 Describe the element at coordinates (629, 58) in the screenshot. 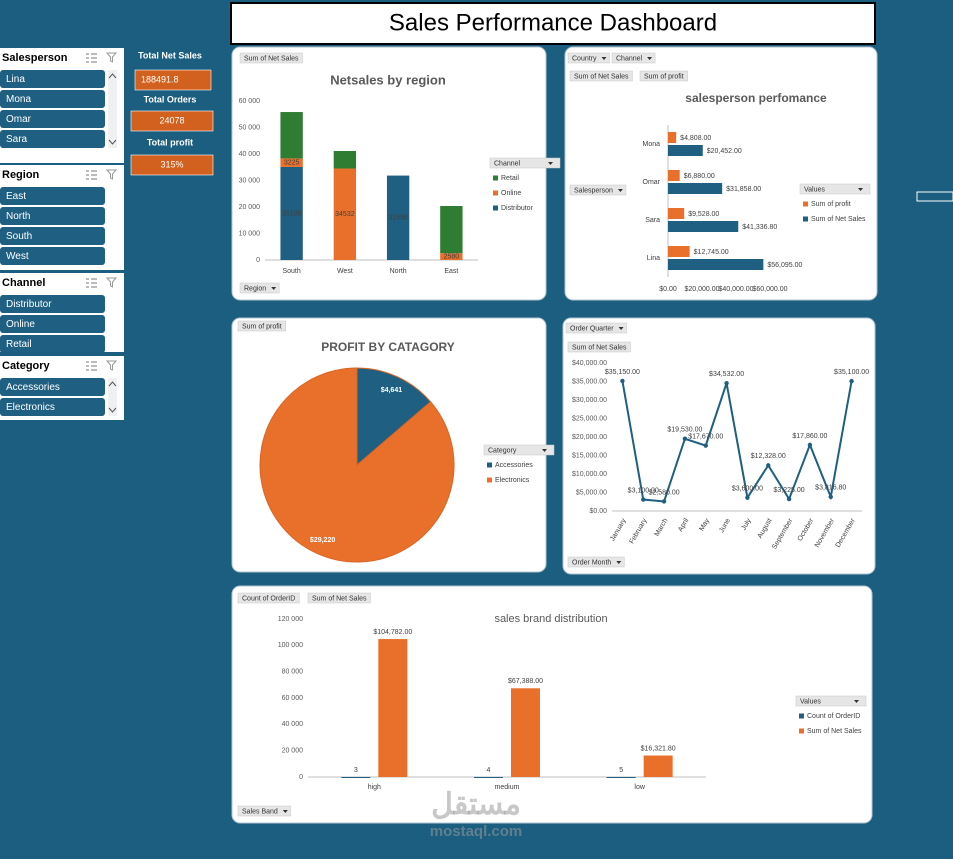

I see `field-button-label: Channel` at that location.